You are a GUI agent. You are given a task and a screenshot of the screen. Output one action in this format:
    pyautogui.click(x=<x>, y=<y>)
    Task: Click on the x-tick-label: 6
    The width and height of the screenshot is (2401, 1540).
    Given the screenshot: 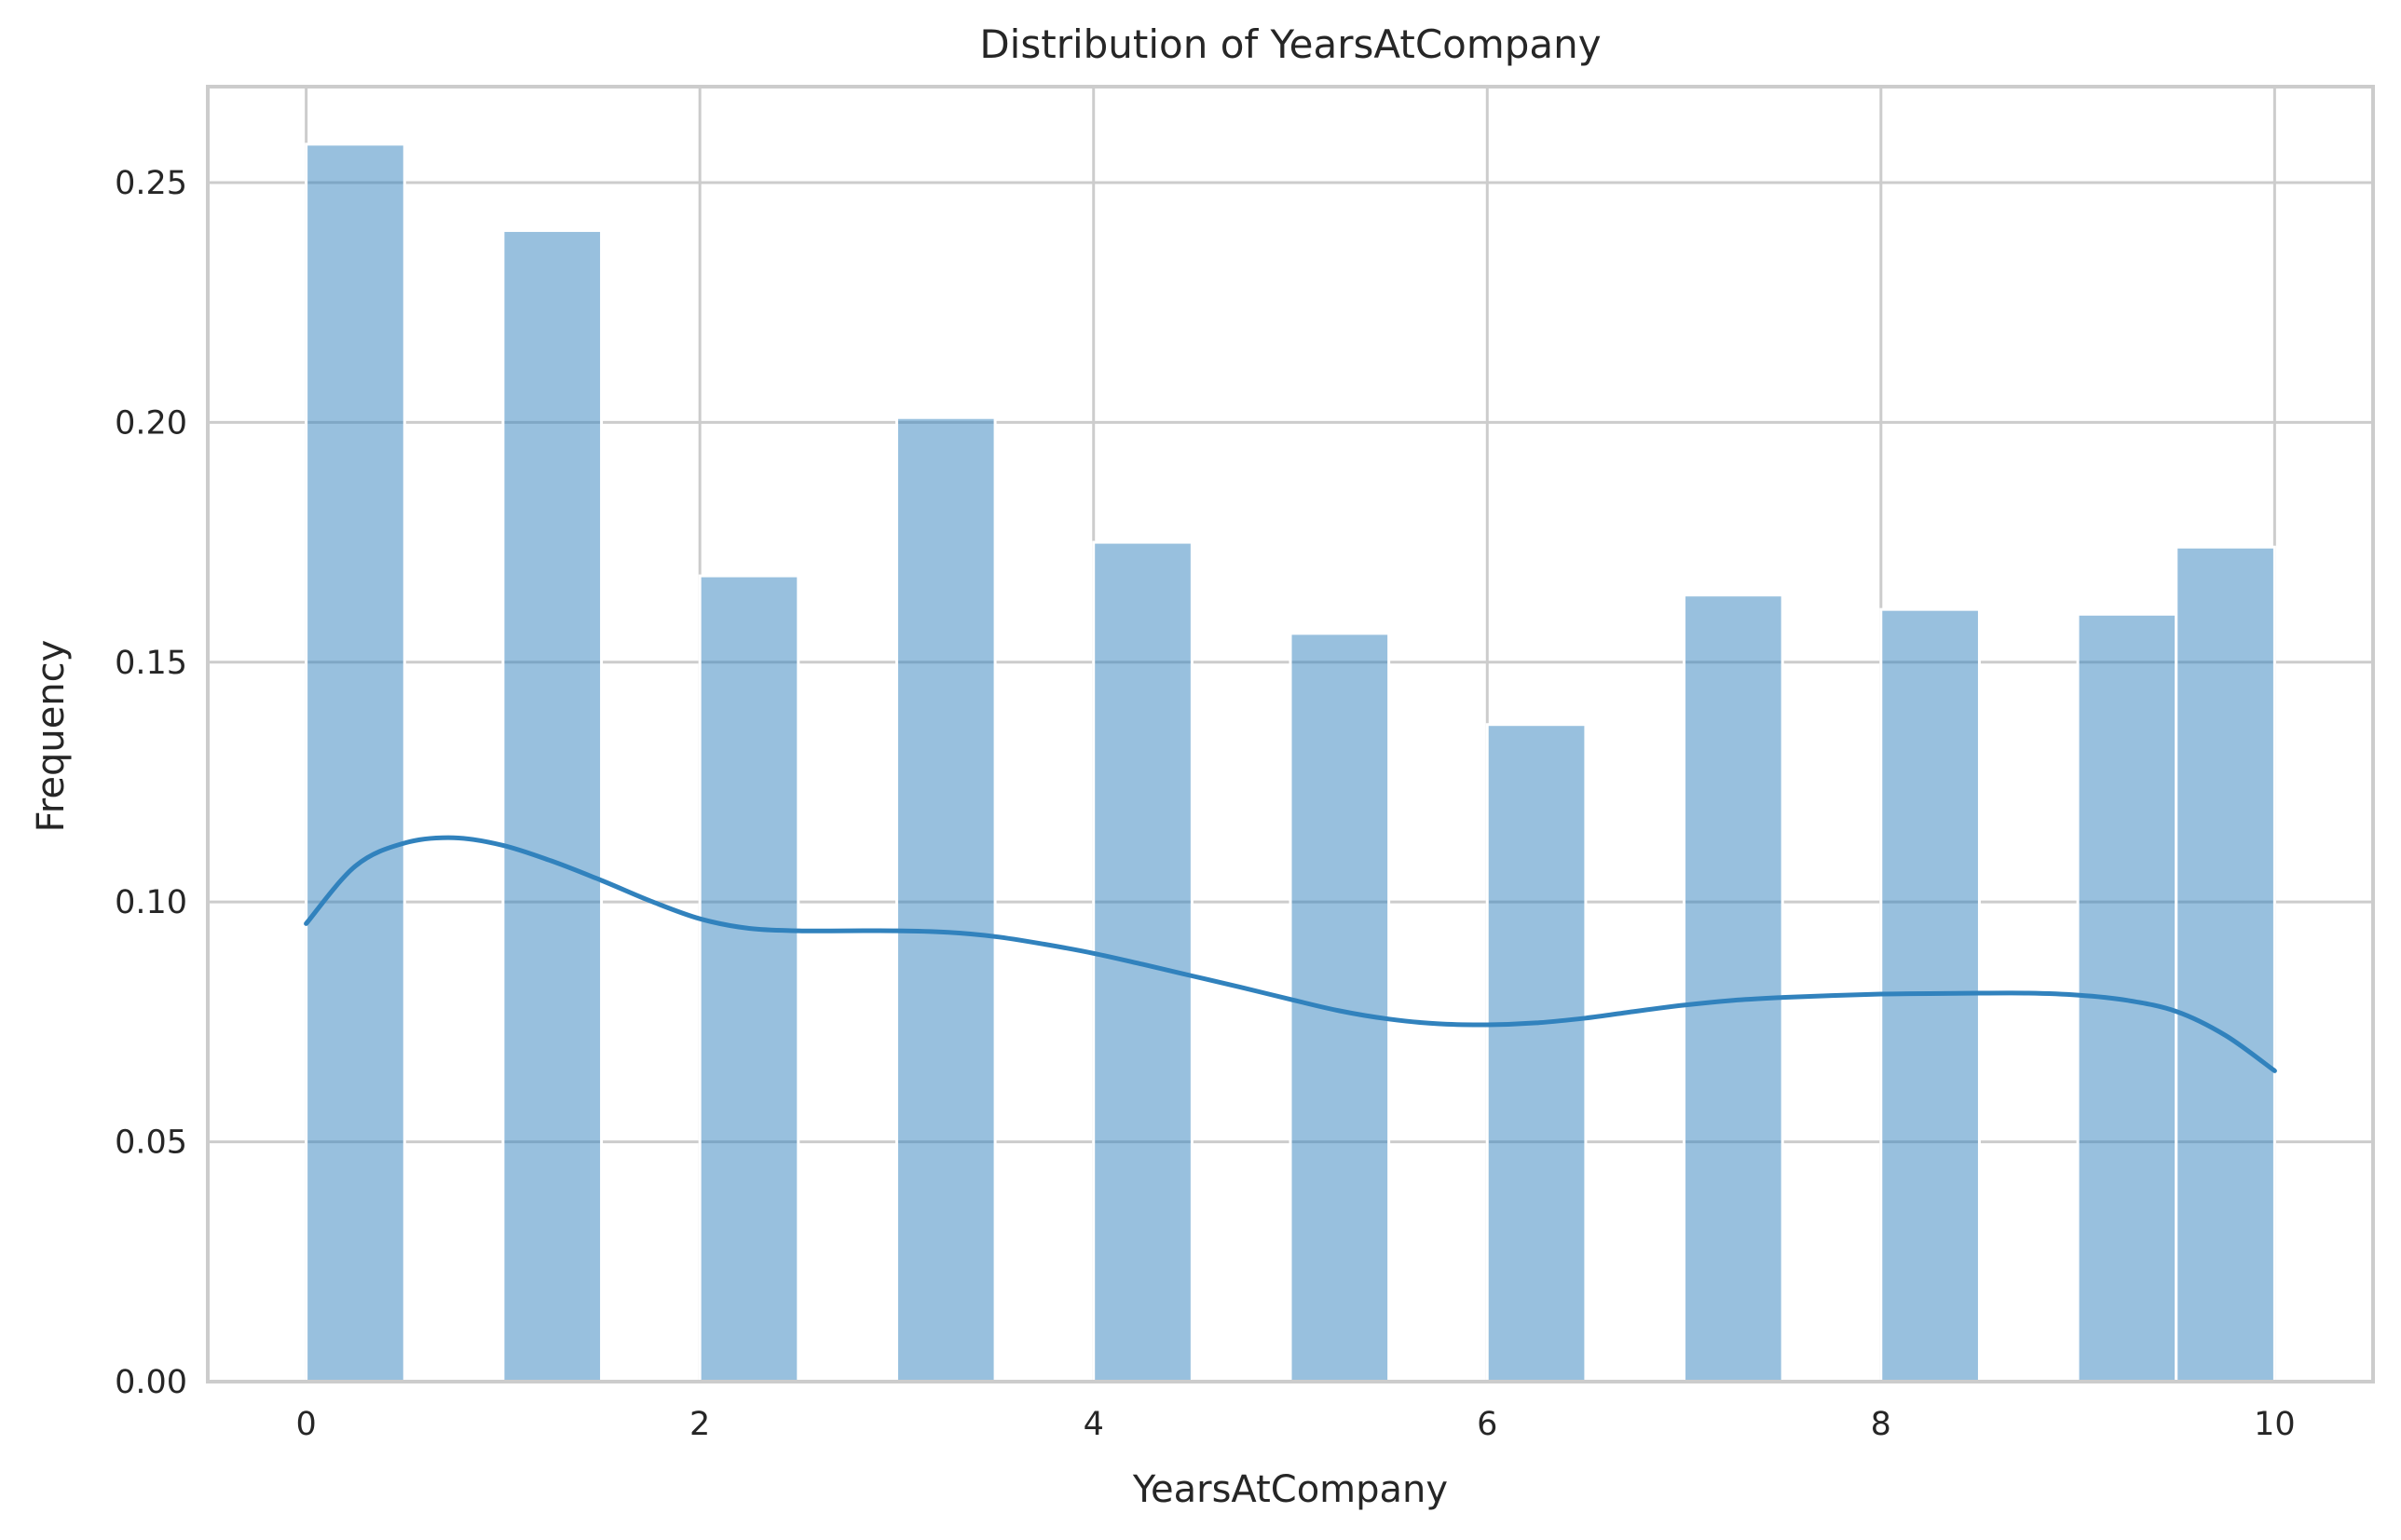 What is the action you would take?
    pyautogui.click(x=1487, y=1424)
    